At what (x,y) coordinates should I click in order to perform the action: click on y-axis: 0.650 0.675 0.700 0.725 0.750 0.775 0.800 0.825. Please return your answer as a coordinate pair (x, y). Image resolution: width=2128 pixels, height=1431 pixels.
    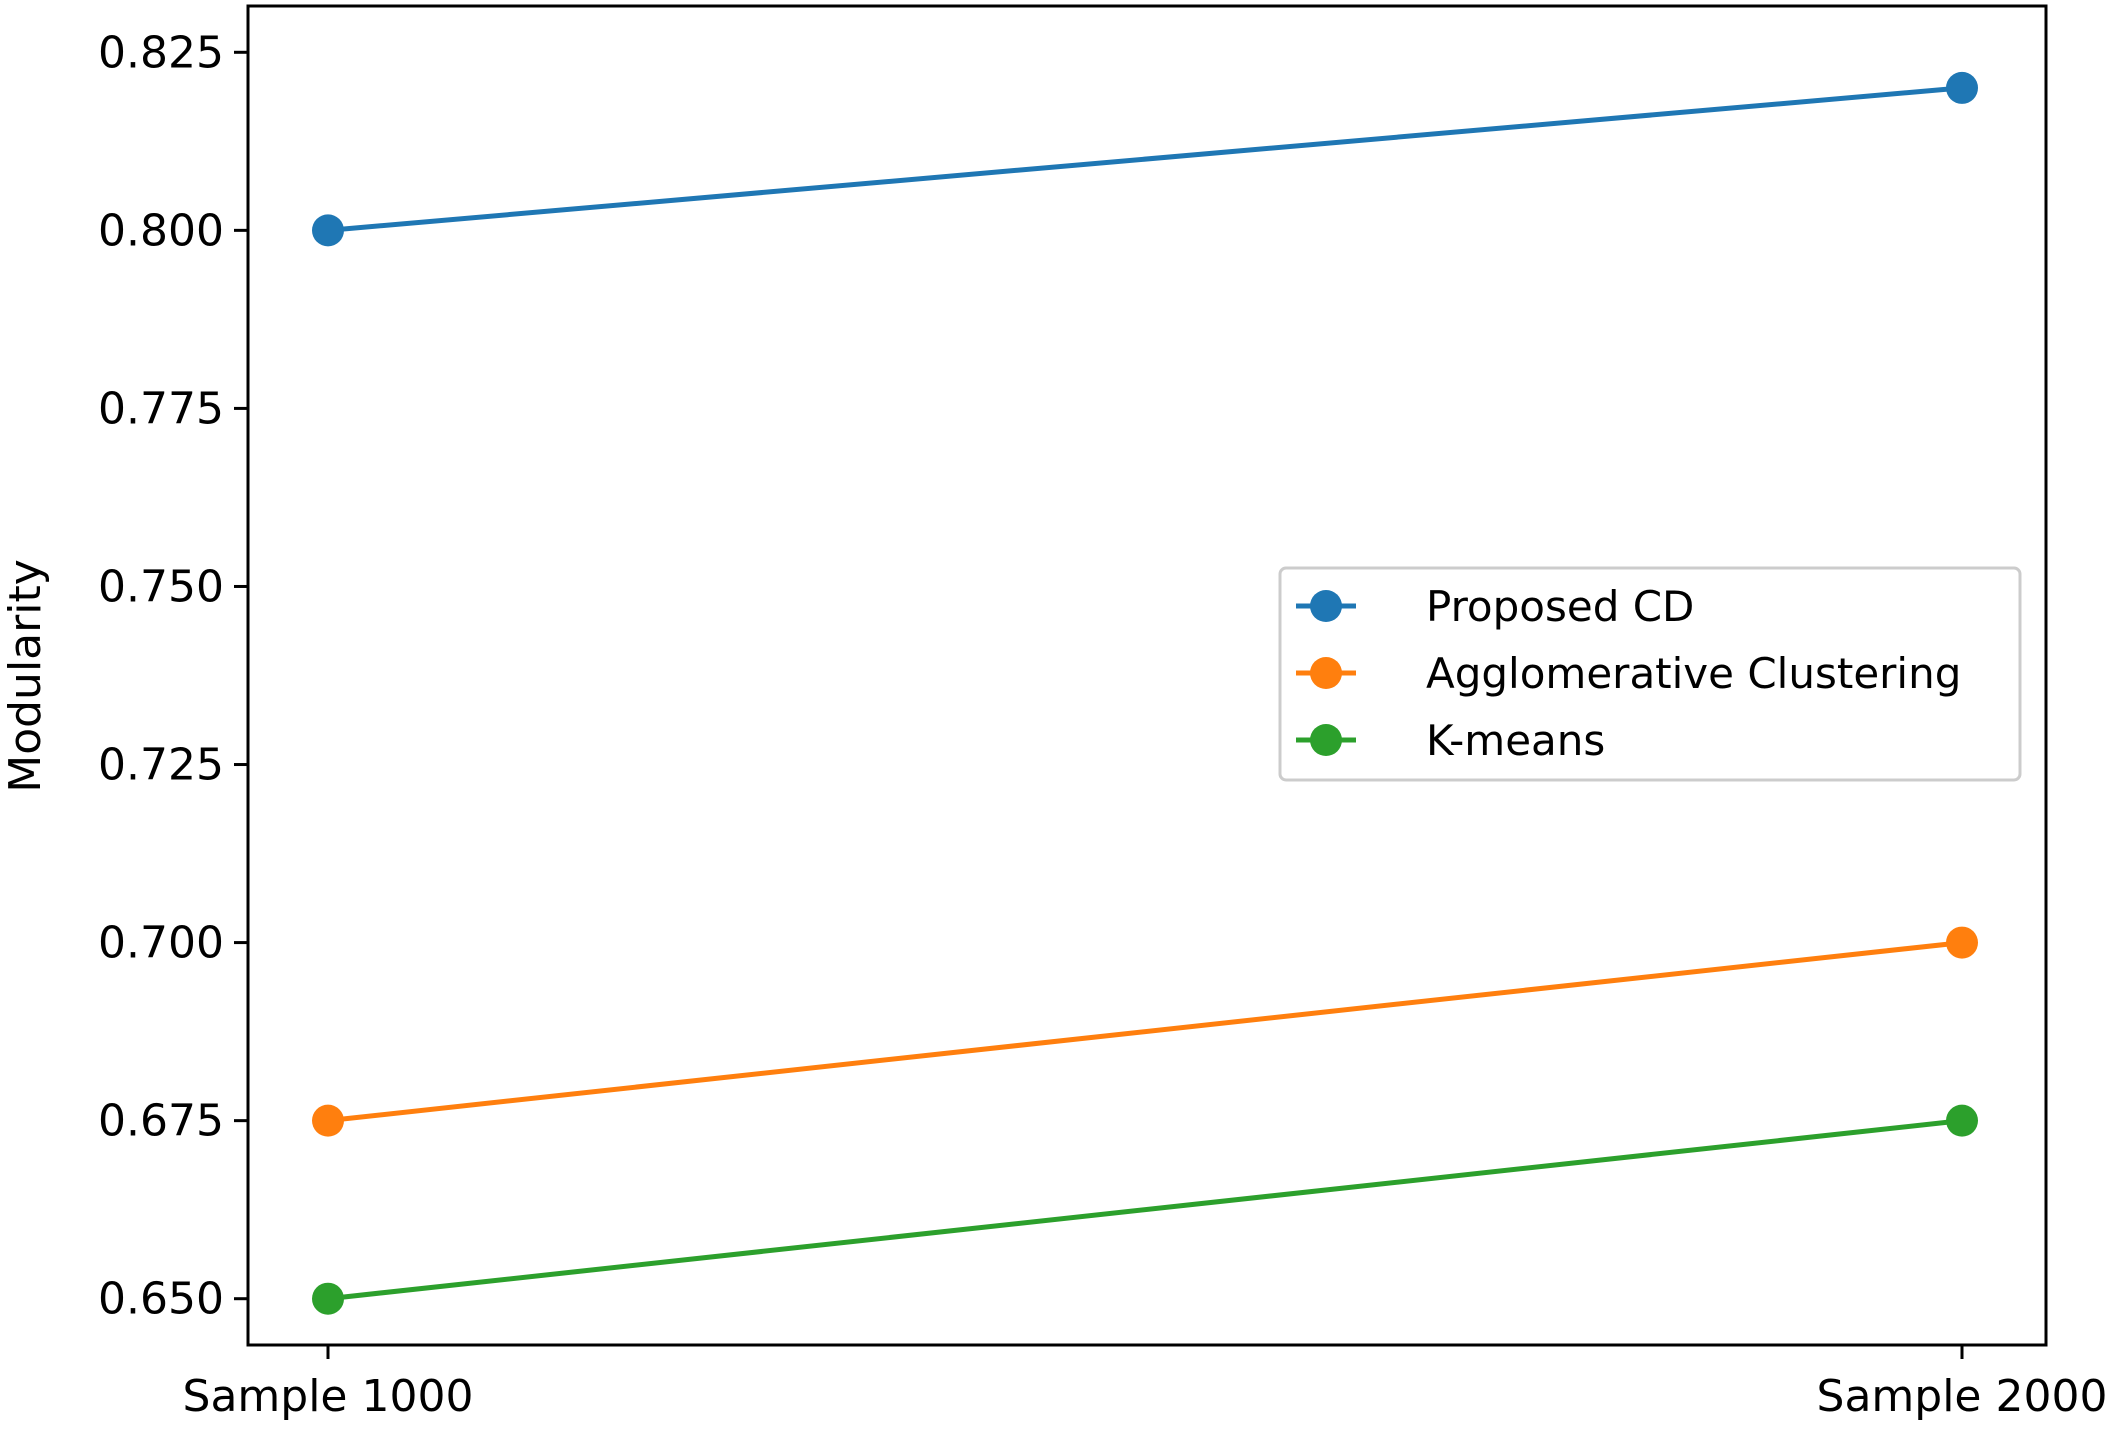
    Looking at the image, I should click on (173, 676).